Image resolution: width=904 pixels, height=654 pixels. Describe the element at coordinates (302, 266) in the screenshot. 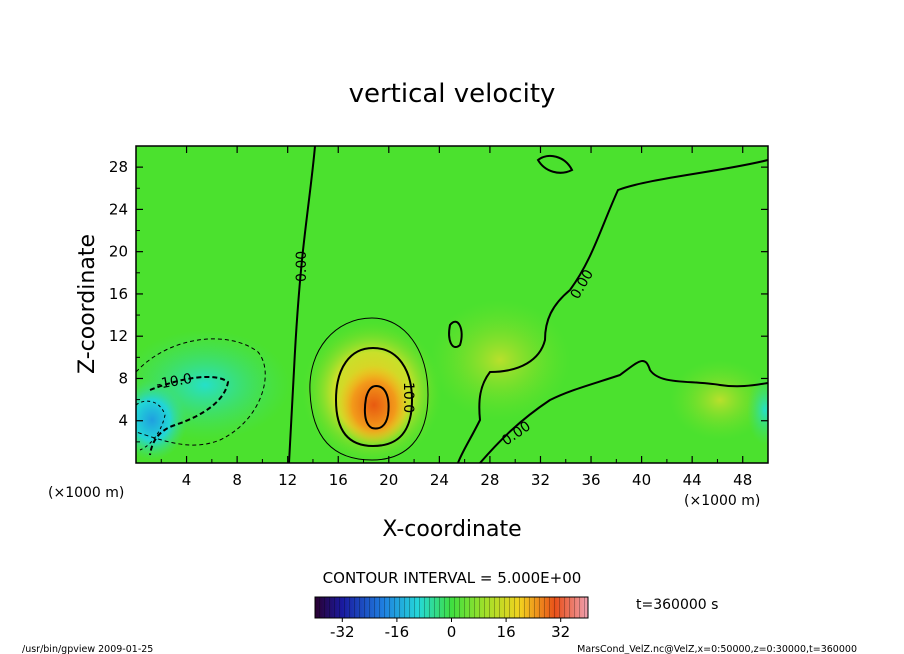

I see `contour-label-zero-left: 0.00` at that location.